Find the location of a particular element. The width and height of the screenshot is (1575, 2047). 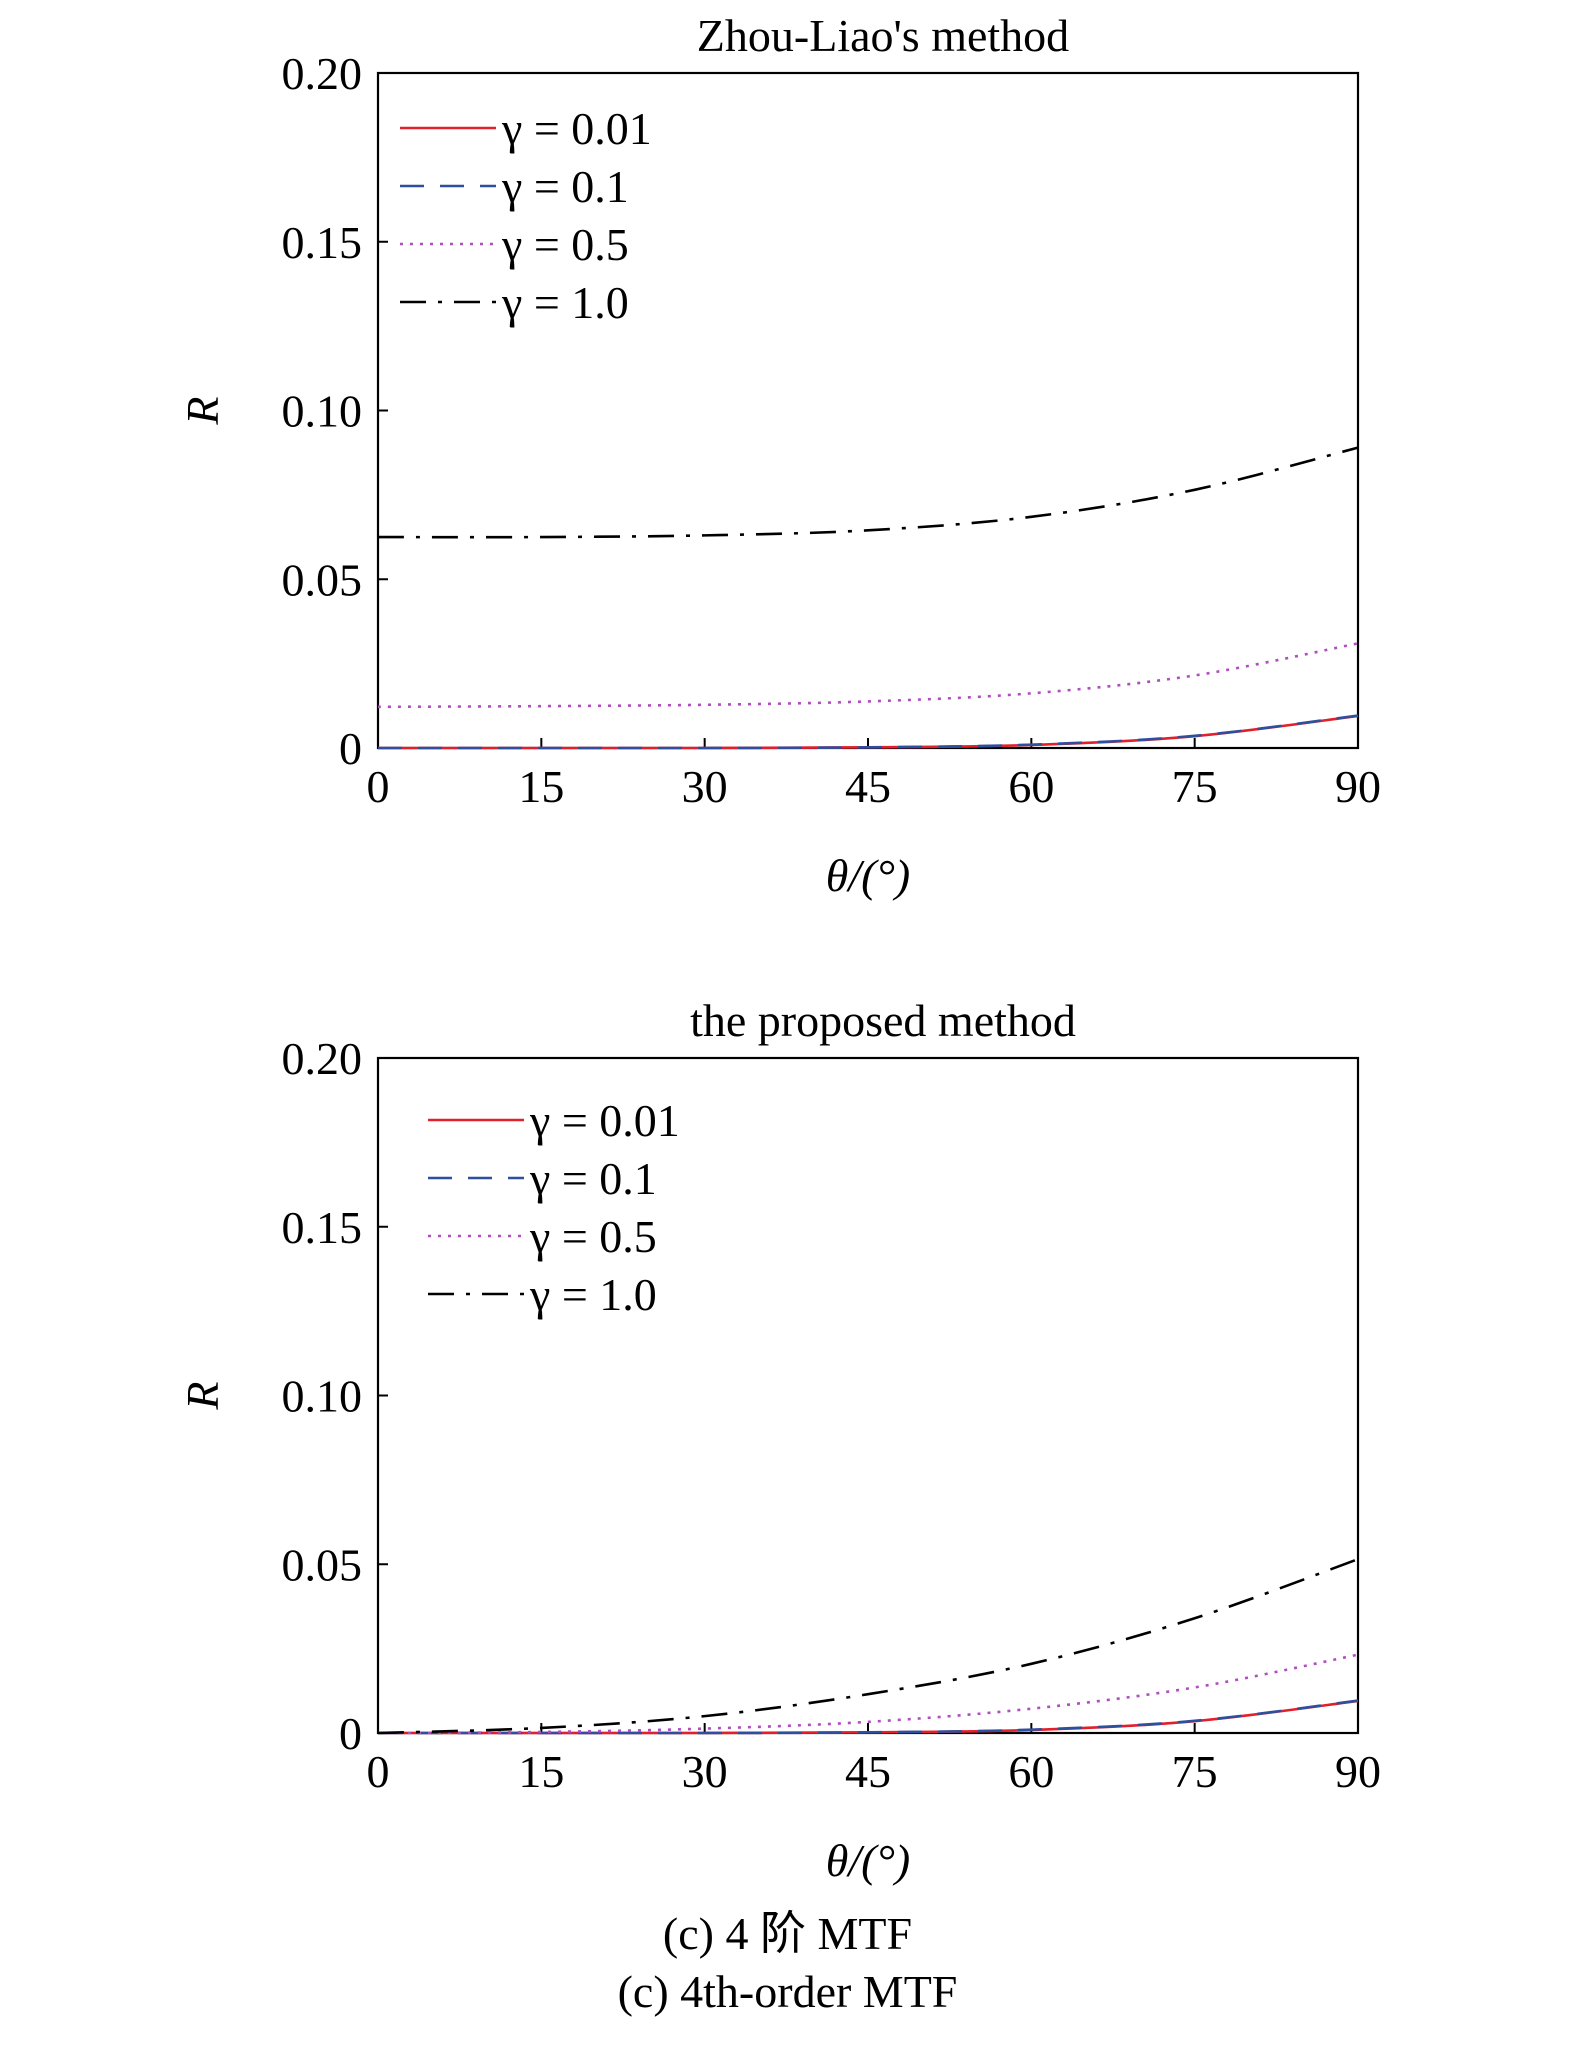

chart-title: Zhou-Liao's method is located at coordinates (883, 35).